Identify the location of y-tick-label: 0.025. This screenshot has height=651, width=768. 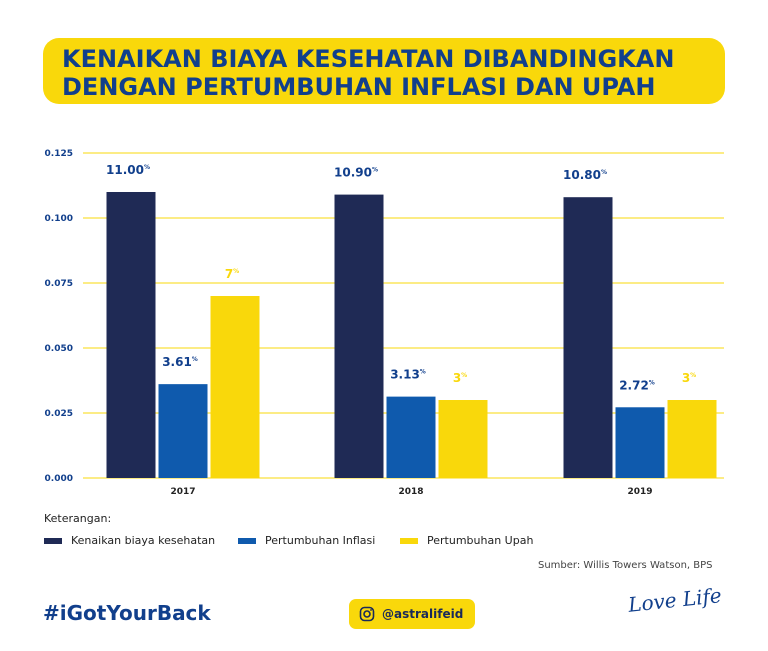
(59, 414).